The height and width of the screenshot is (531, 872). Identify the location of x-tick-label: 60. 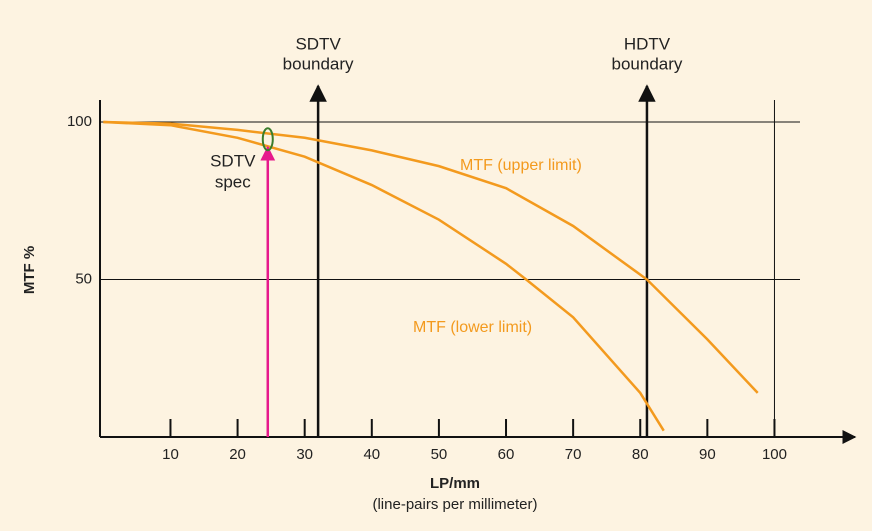
(506, 454).